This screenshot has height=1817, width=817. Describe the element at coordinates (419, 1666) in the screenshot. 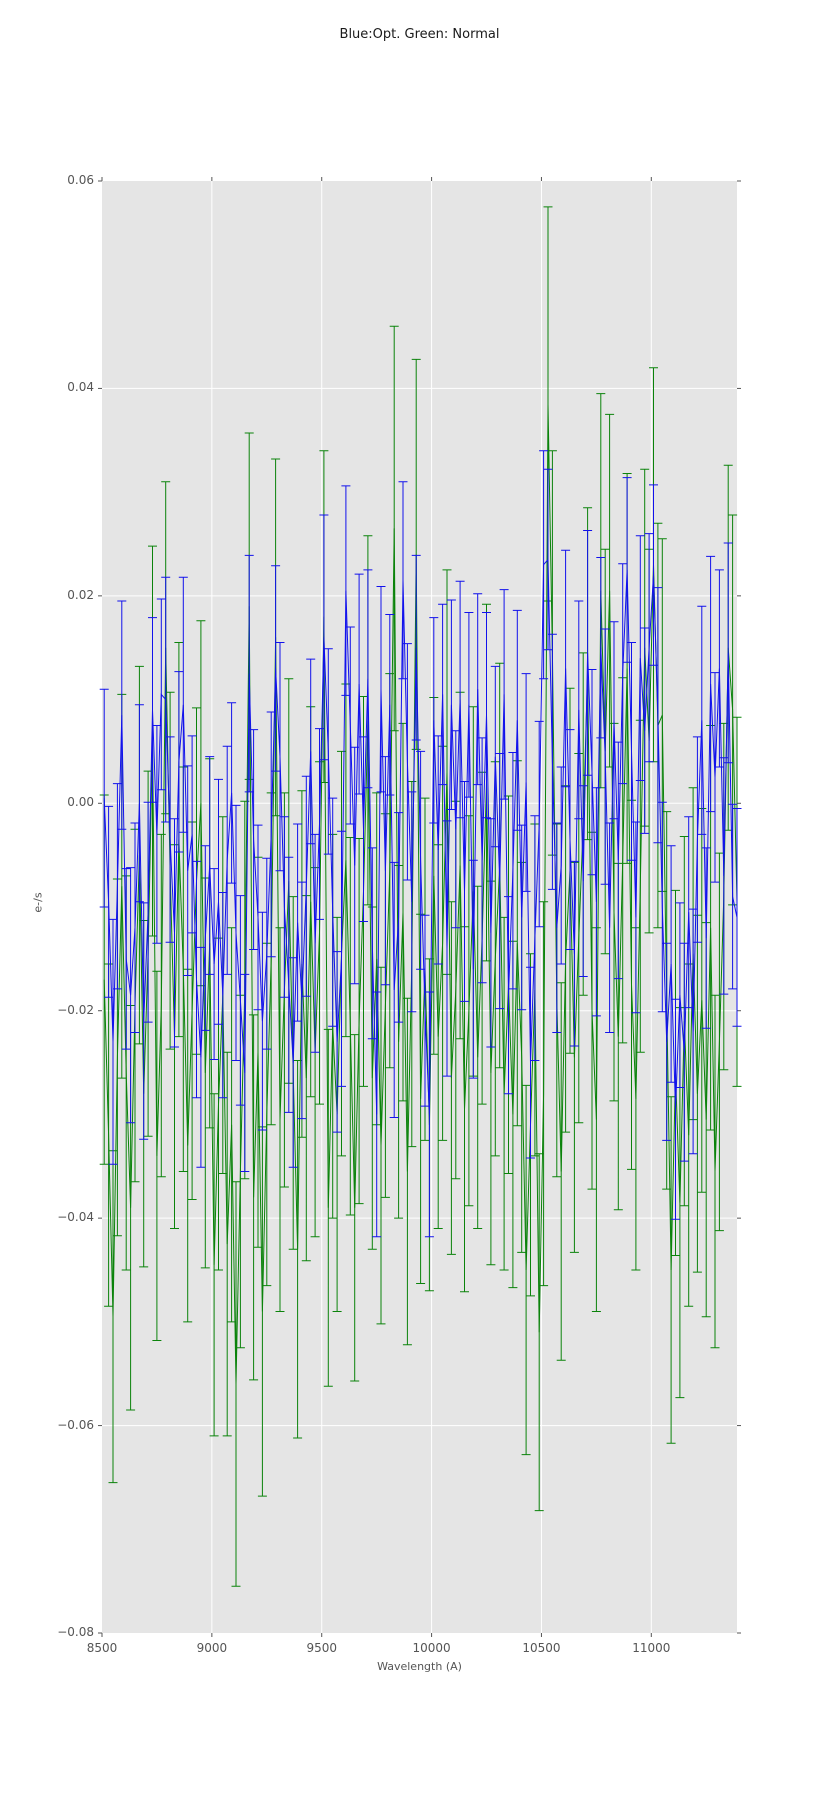

I see `x-axis-label: Wavelength (A)` at that location.